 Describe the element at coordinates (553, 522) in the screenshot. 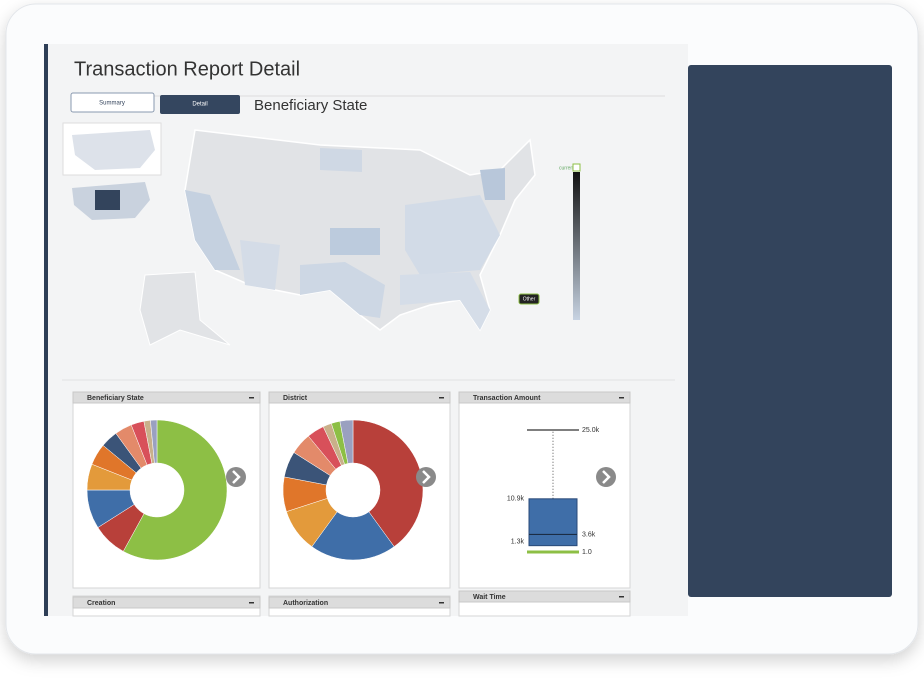

I see `box` at that location.